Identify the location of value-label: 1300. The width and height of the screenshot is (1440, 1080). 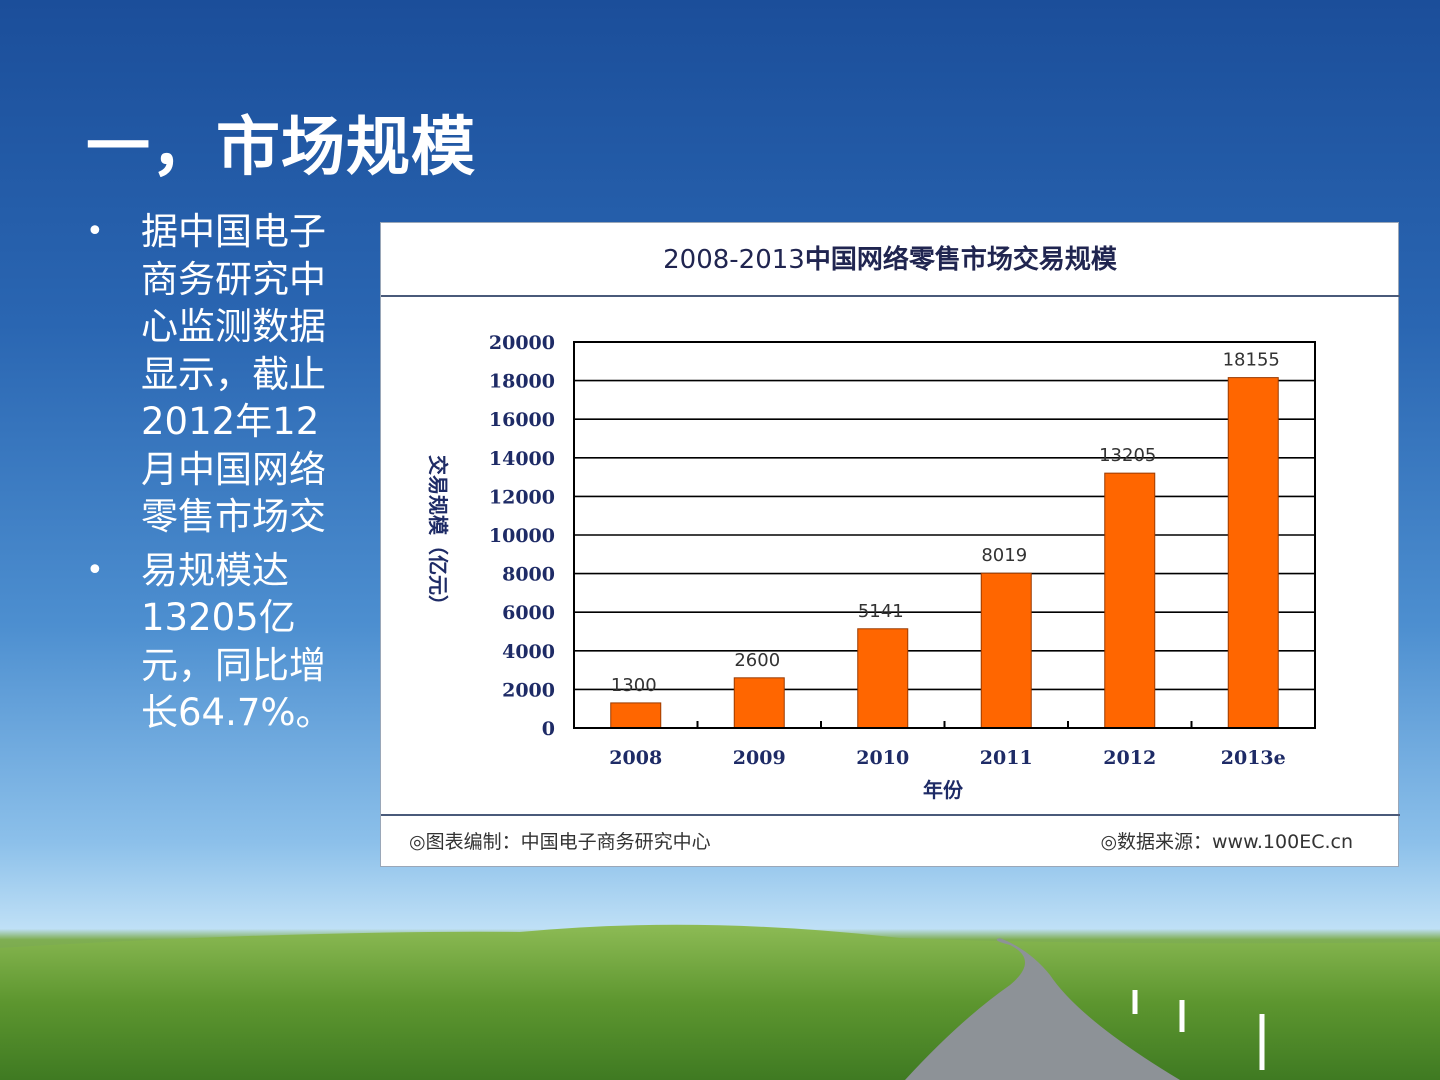
(634, 685).